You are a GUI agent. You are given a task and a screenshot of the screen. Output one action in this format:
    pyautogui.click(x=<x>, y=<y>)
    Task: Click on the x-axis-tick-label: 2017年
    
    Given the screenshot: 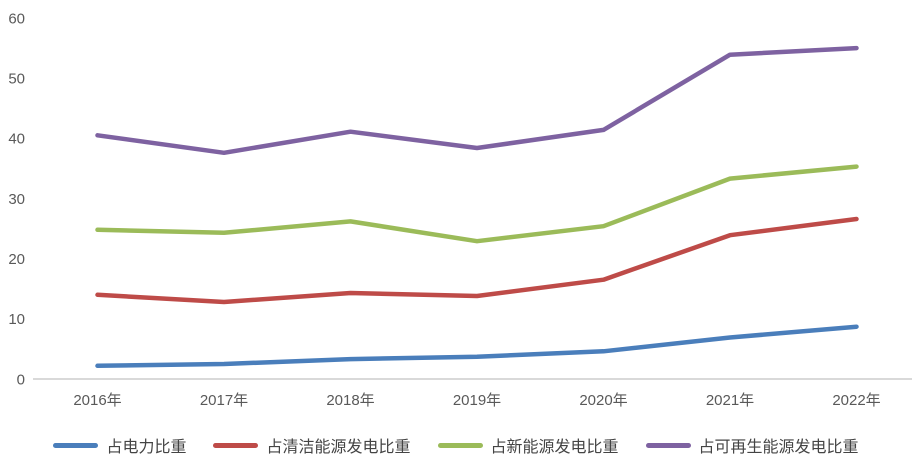 What is the action you would take?
    pyautogui.click(x=224, y=400)
    